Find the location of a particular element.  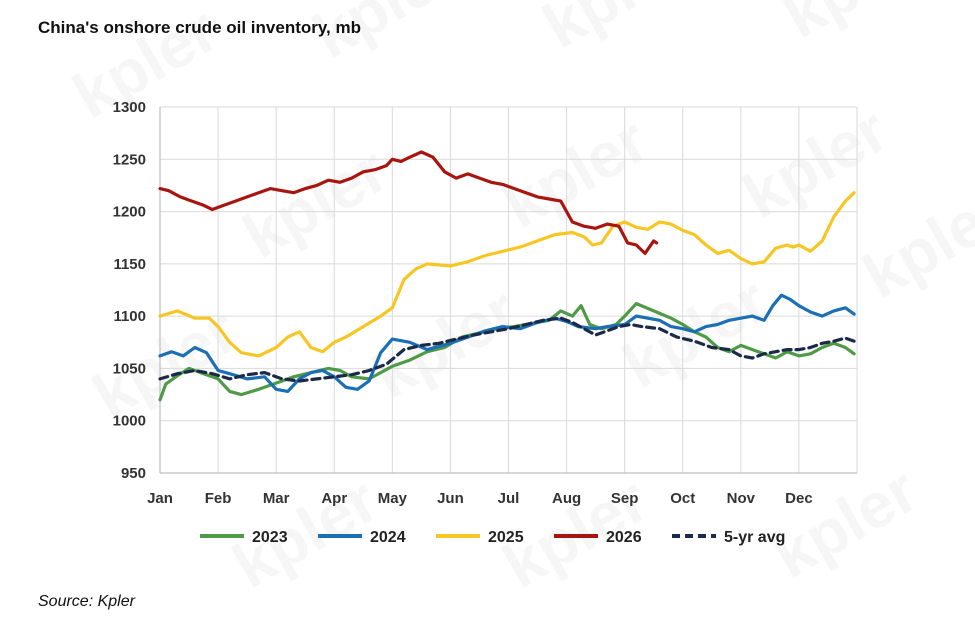

y-tick-label: 1050 is located at coordinates (129, 368).